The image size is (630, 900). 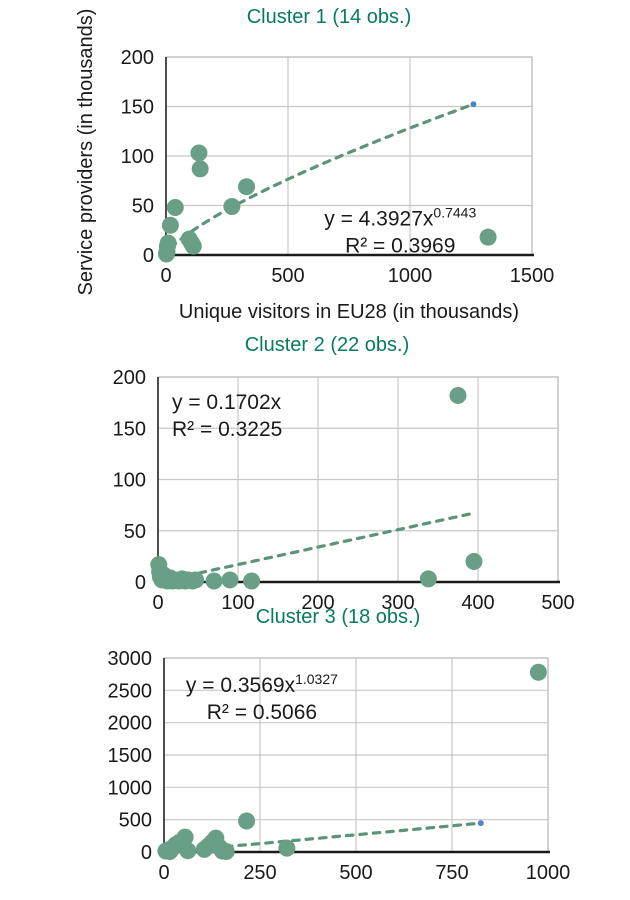 I want to click on cluster-3-title: Cluster 3 (18 obs.), so click(x=338, y=617).